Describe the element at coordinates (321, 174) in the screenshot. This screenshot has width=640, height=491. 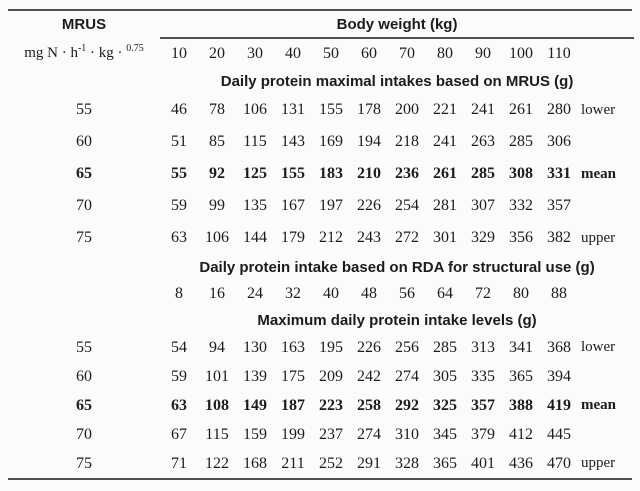
I see `data-row: 65 55 92 125 155 183 210 236 261 285 308 331 mean` at that location.